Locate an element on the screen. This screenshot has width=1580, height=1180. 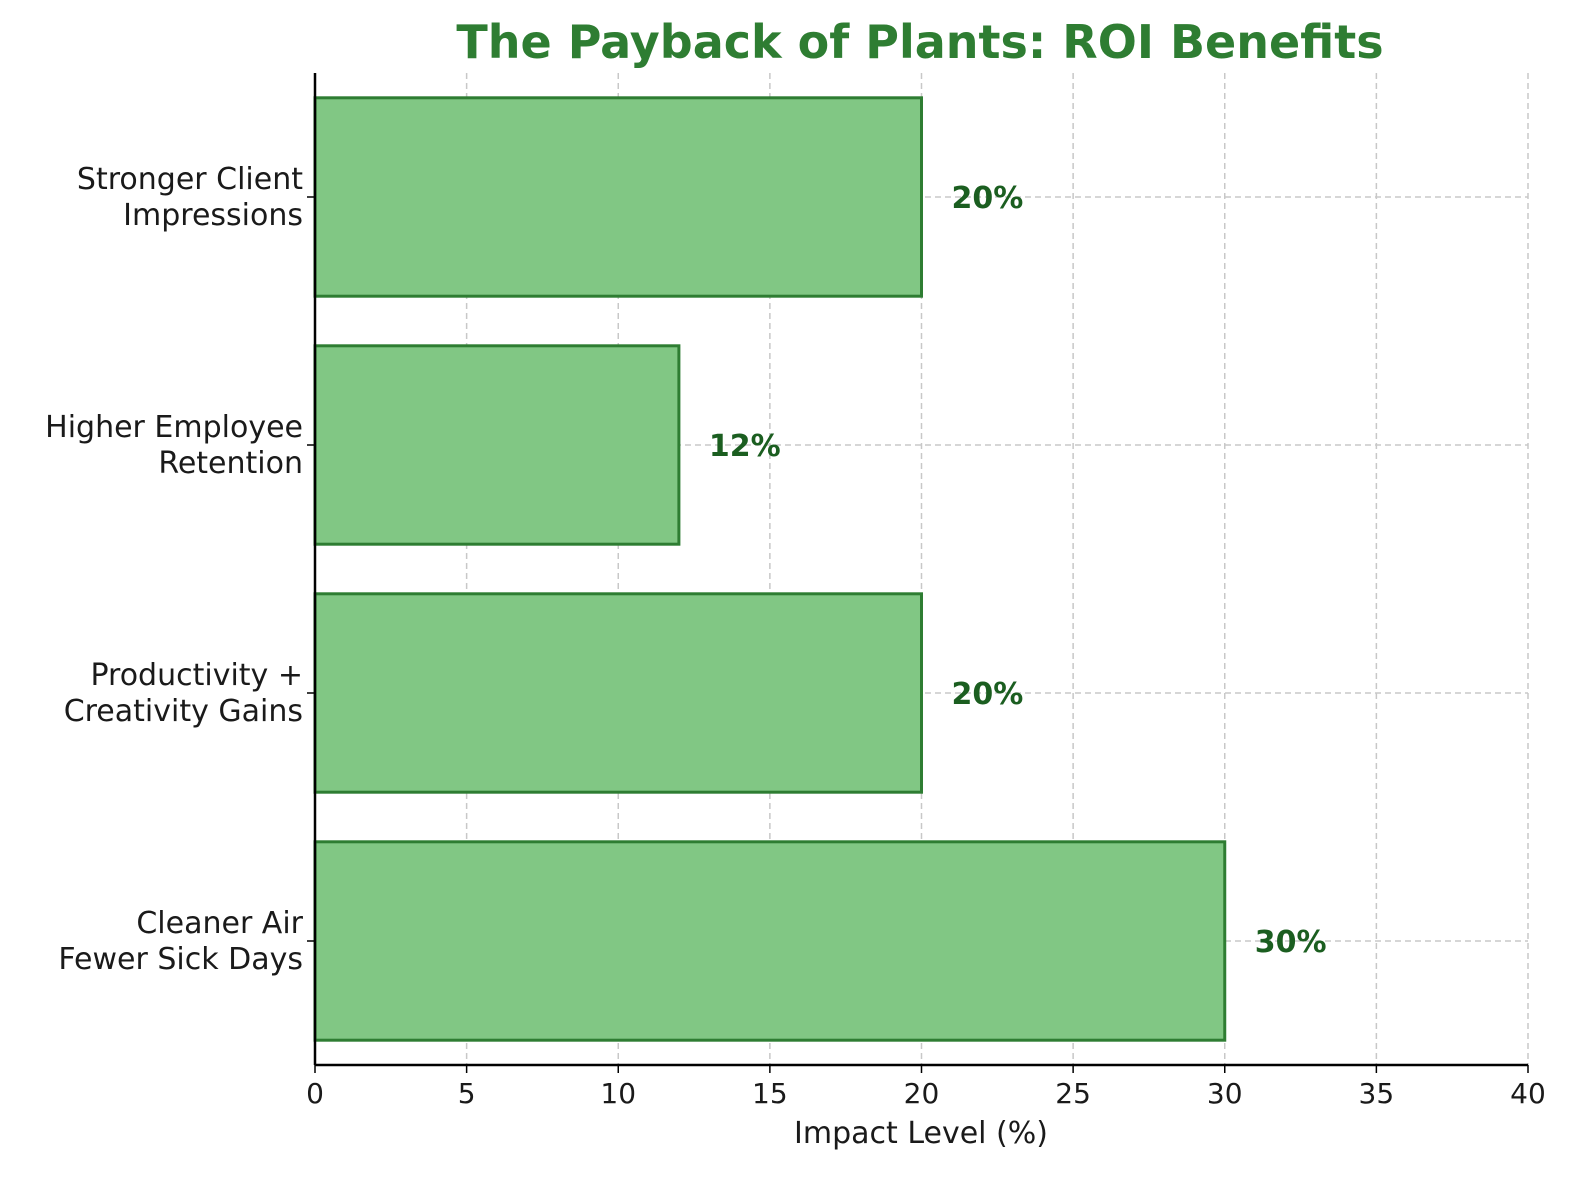
y-category-label: Higher Employee Retention is located at coordinates (174, 445).